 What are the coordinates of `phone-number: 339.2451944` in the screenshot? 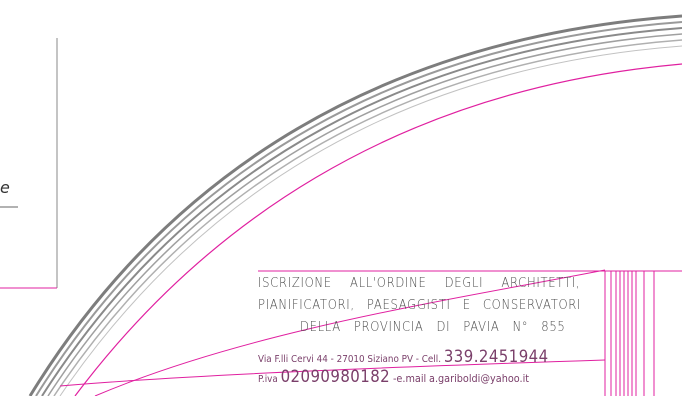 It's located at (496, 357).